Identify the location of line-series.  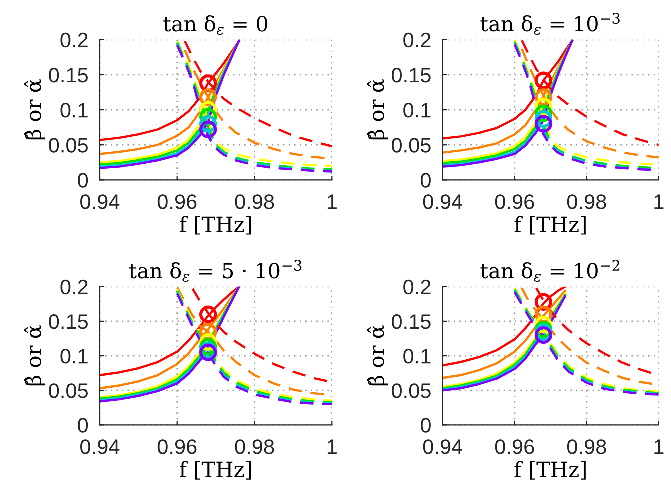
(504, 326).